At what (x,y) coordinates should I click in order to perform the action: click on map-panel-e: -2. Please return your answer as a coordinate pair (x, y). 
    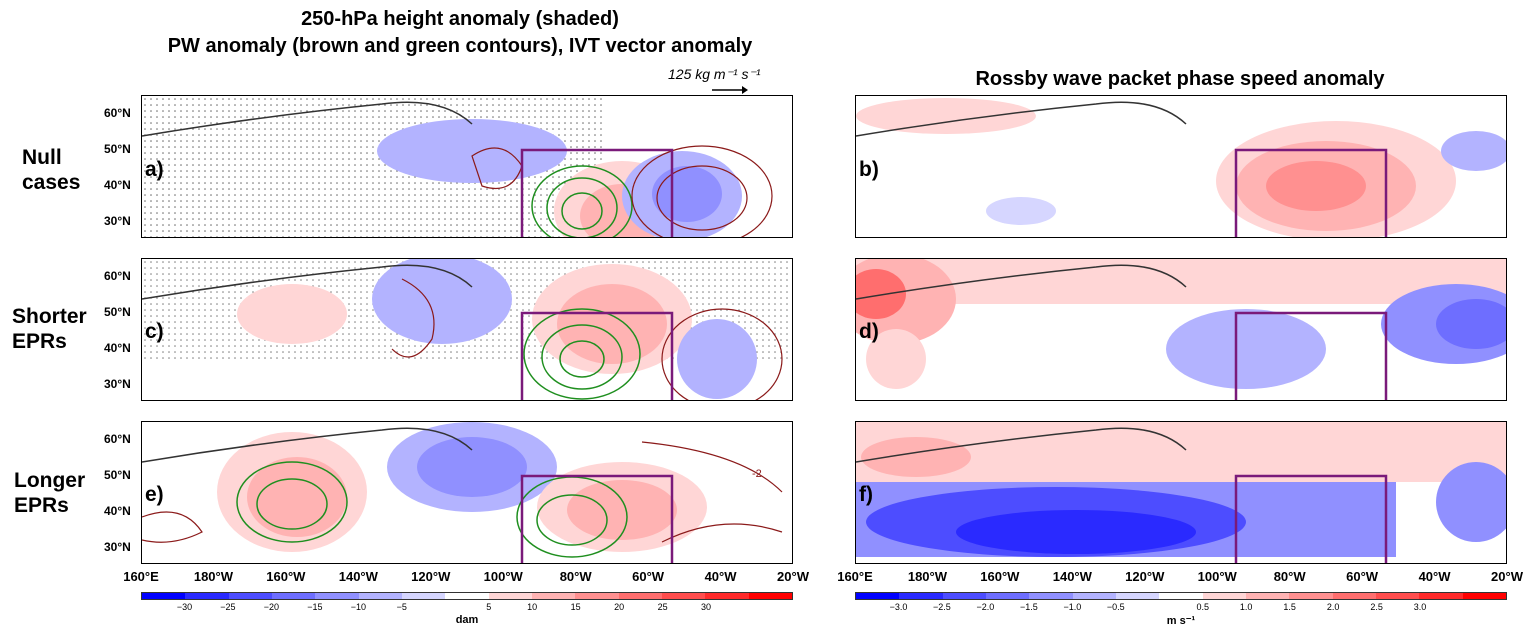
    Looking at the image, I should click on (462, 492).